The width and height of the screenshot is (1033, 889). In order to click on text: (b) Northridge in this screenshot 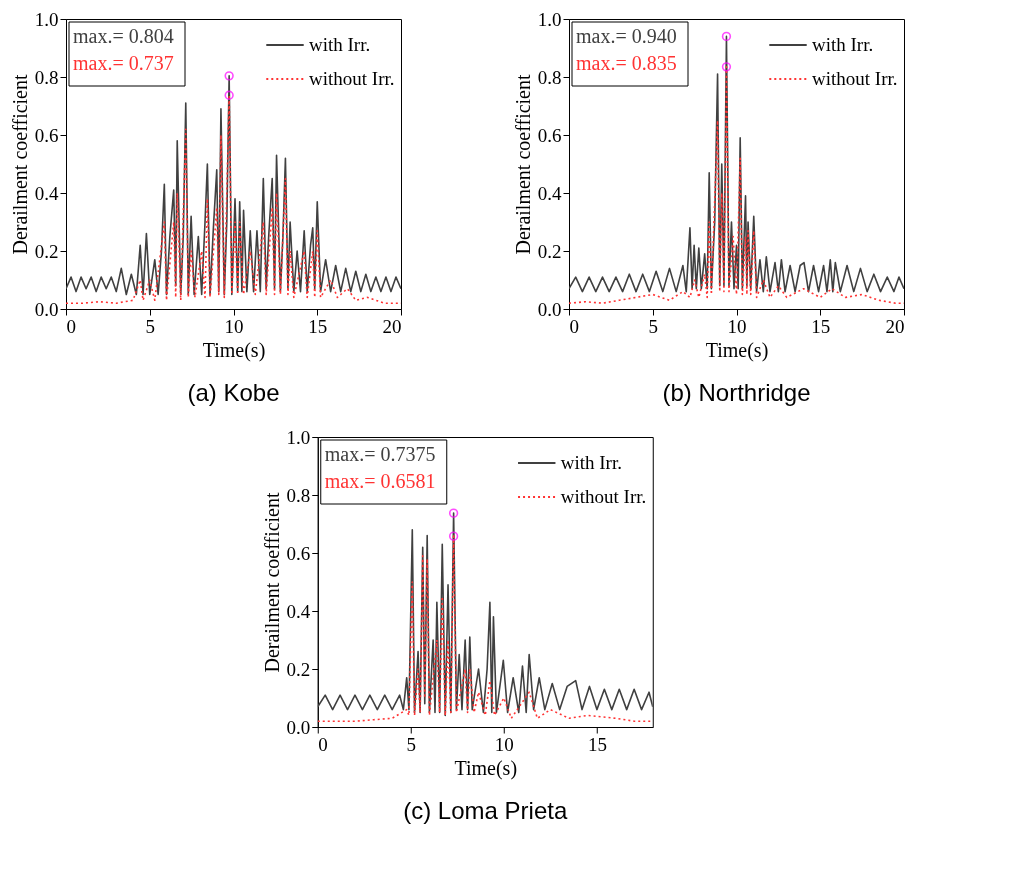, I will do `click(736, 392)`.